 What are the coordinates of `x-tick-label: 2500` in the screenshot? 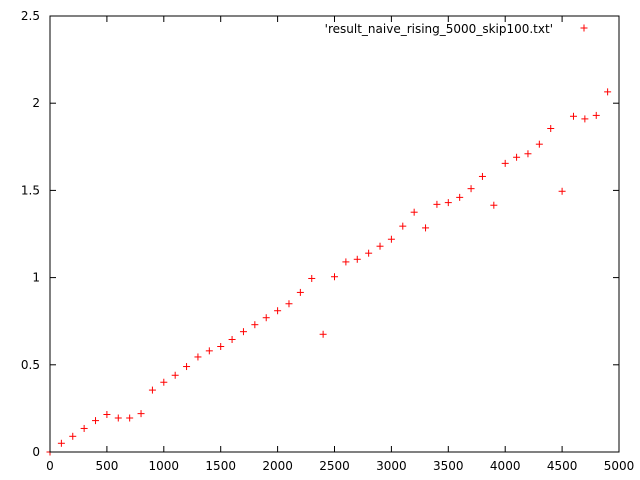 It's located at (334, 466).